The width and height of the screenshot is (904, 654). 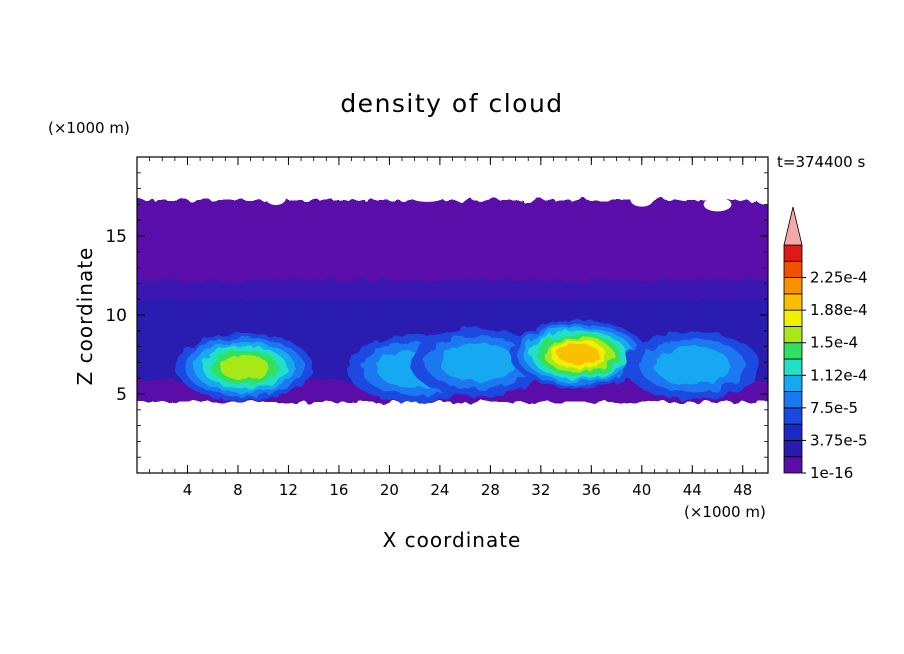 What do you see at coordinates (839, 375) in the screenshot?
I see `colorbar-label: 1.12e-4` at bounding box center [839, 375].